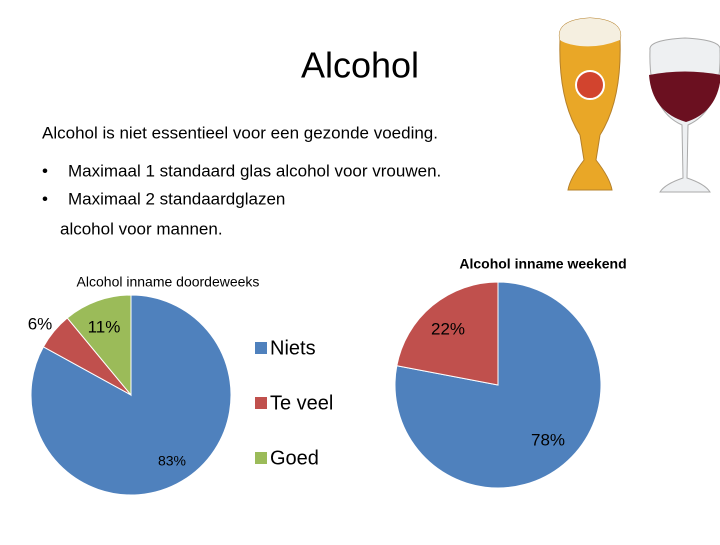 Image resolution: width=720 pixels, height=545 pixels. What do you see at coordinates (141, 228) in the screenshot?
I see `body-line: alcohol voor mannen.` at bounding box center [141, 228].